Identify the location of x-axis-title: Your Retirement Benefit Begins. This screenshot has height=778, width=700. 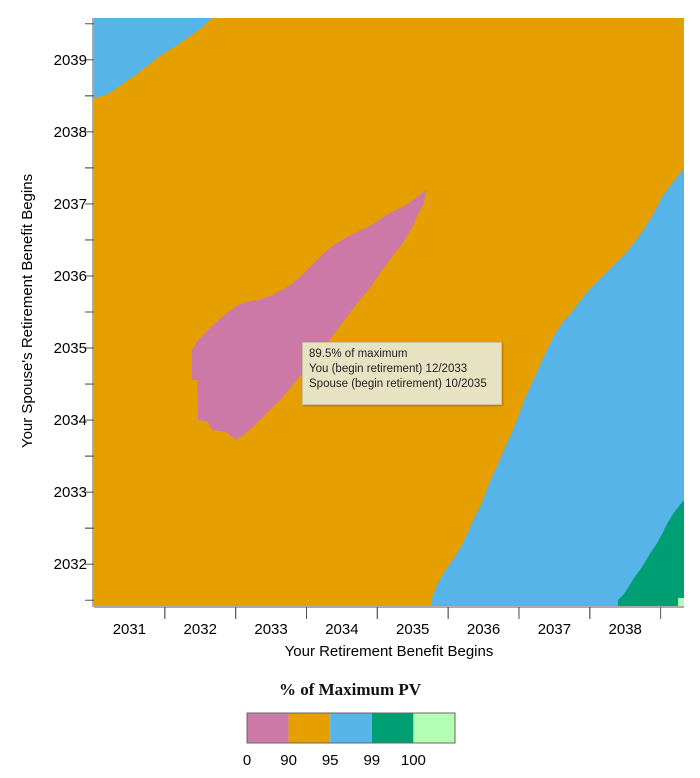
(389, 651).